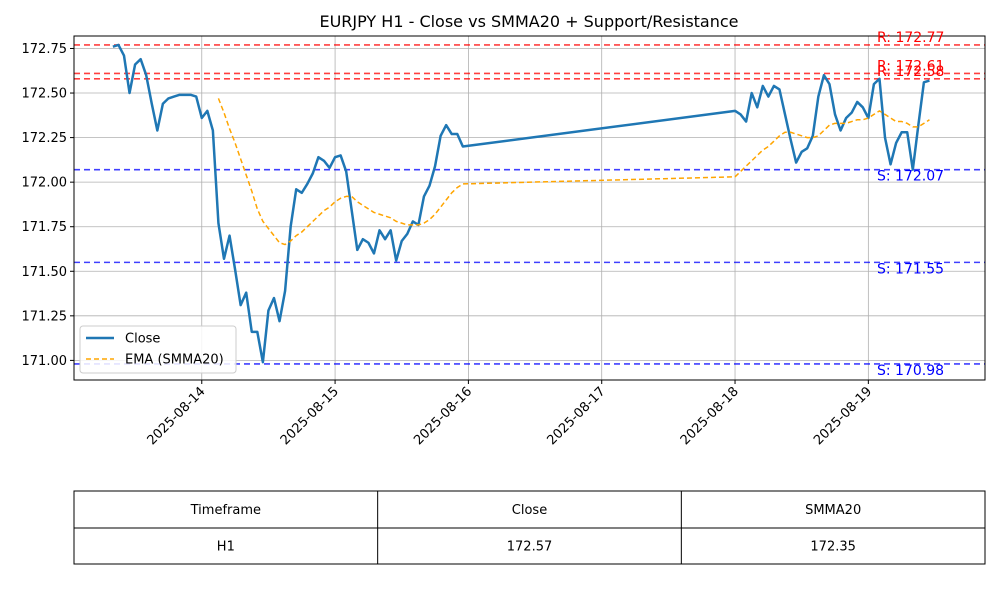 This screenshot has height=600, width=1000. What do you see at coordinates (177, 416) in the screenshot?
I see `x-tick-label: 2025-08-14` at bounding box center [177, 416].